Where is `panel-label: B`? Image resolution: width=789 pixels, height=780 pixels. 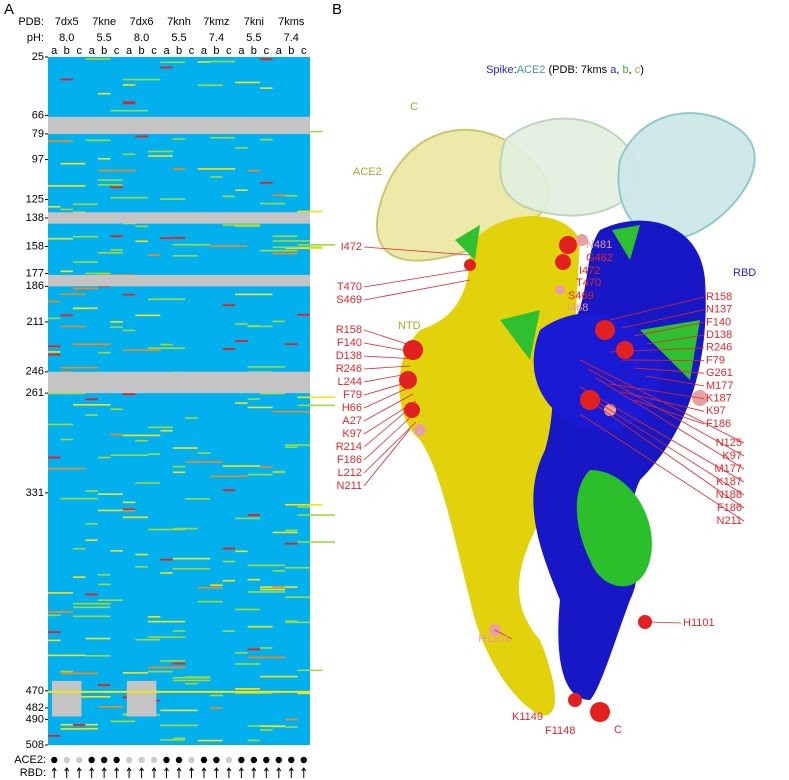
panel-label: B is located at coordinates (337, 9).